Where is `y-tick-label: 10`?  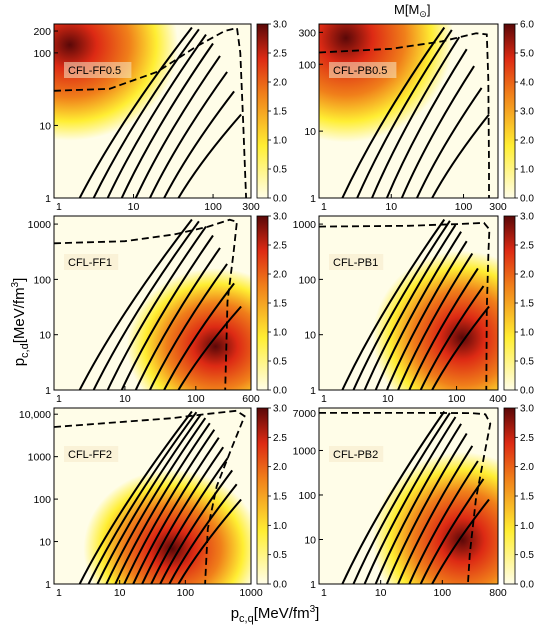
y-tick-label: 10 is located at coordinates (45, 126).